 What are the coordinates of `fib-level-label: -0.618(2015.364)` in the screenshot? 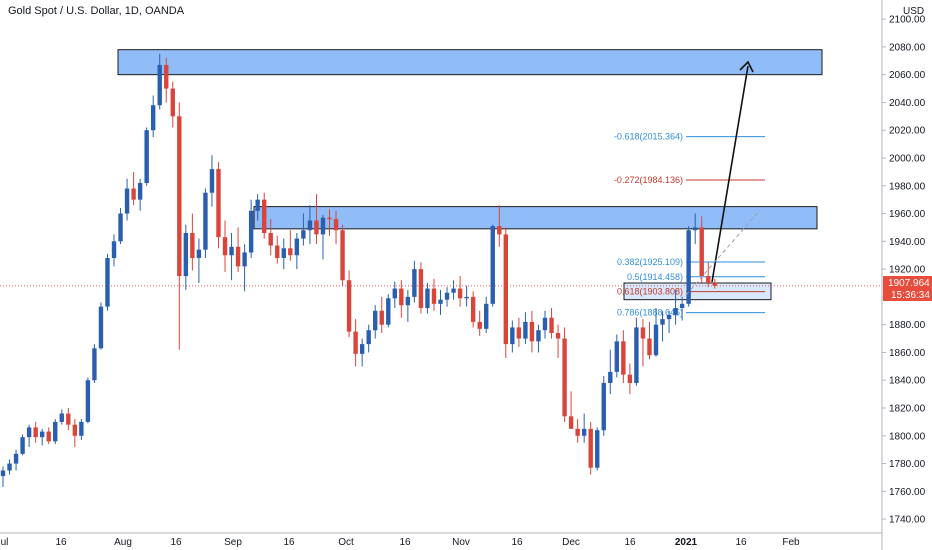 It's located at (648, 137).